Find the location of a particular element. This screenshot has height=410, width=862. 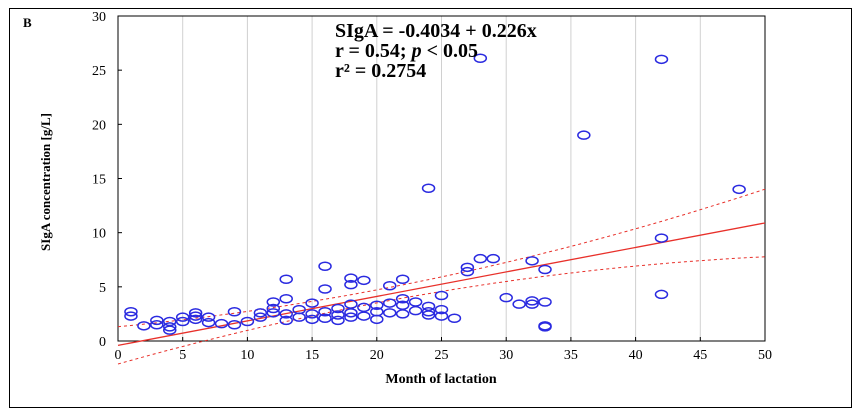

r-squared-label: r² = 0.2754 is located at coordinates (380, 71).